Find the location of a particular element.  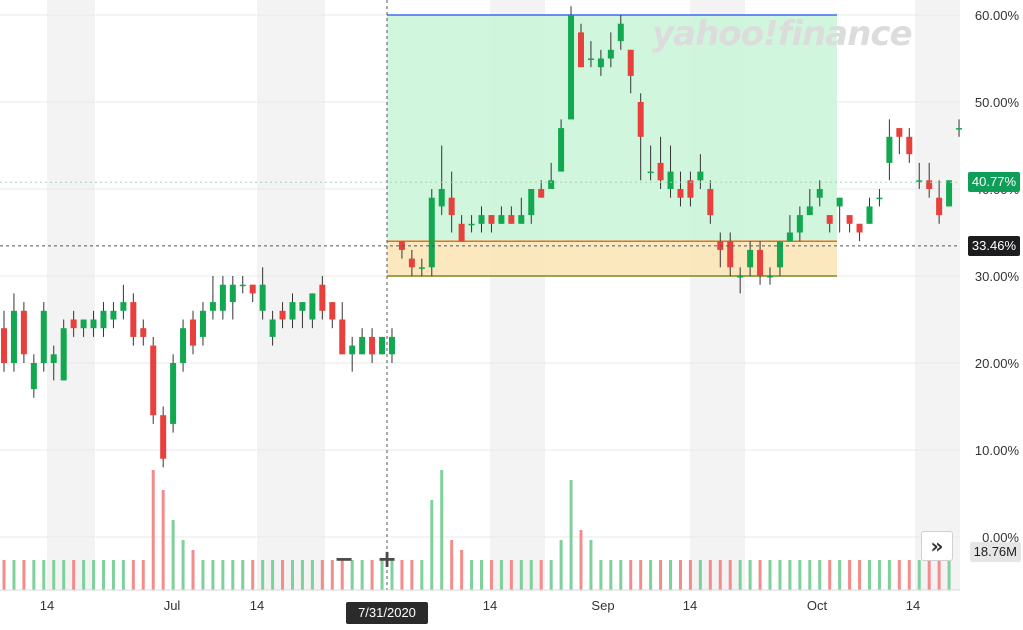

volume-label: 18.76M is located at coordinates (995, 552).